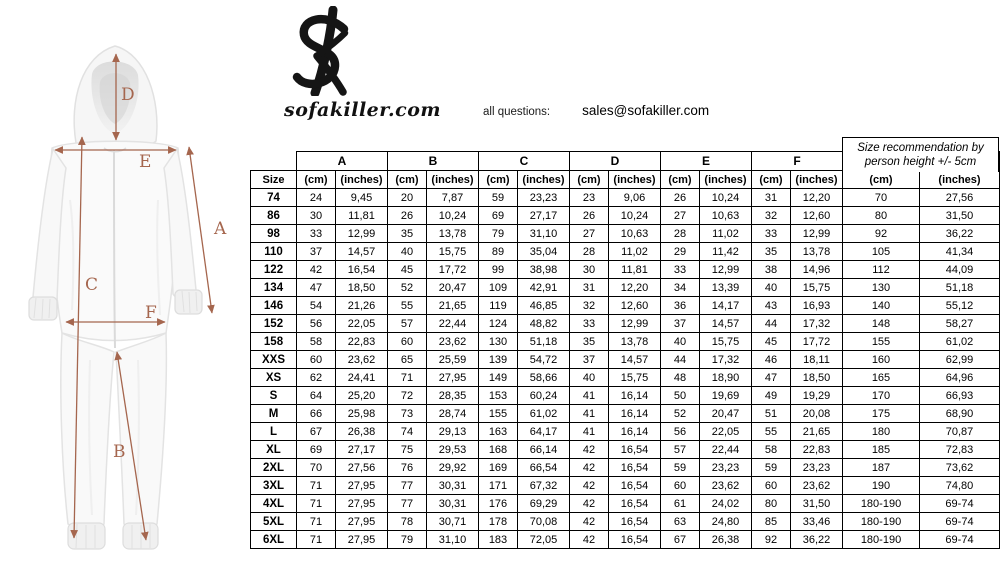 The height and width of the screenshot is (584, 1001). What do you see at coordinates (273, 215) in the screenshot?
I see `size-cell: 86` at bounding box center [273, 215].